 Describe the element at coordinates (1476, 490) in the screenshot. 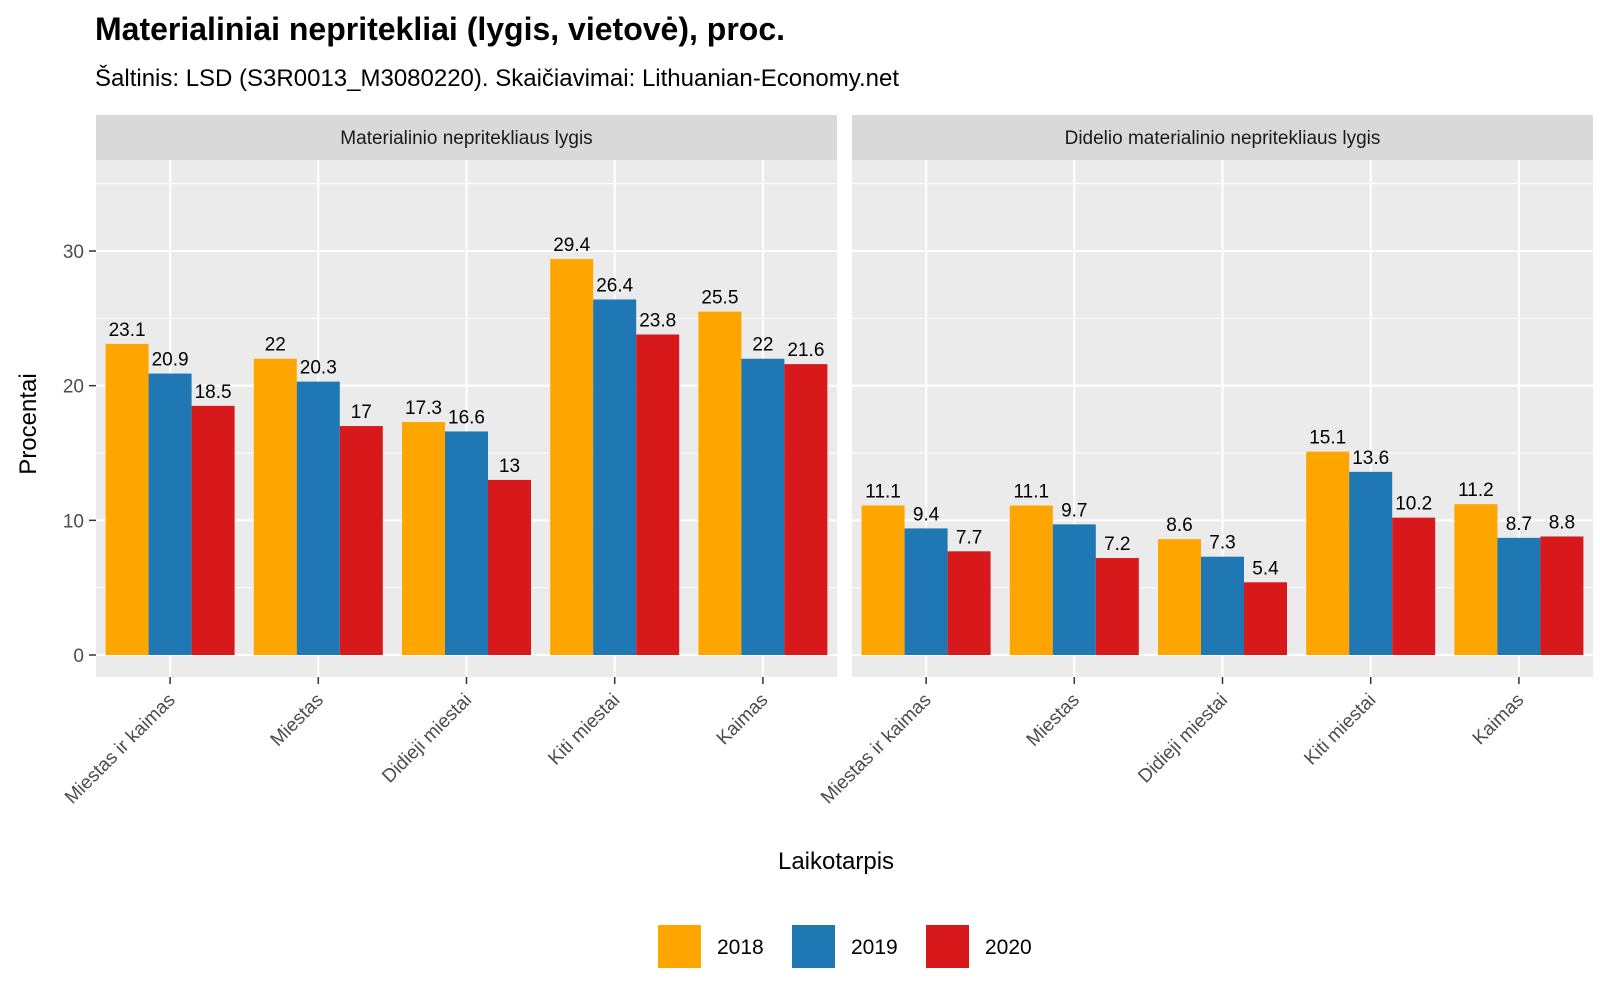

I see `data-label: 11.2` at that location.